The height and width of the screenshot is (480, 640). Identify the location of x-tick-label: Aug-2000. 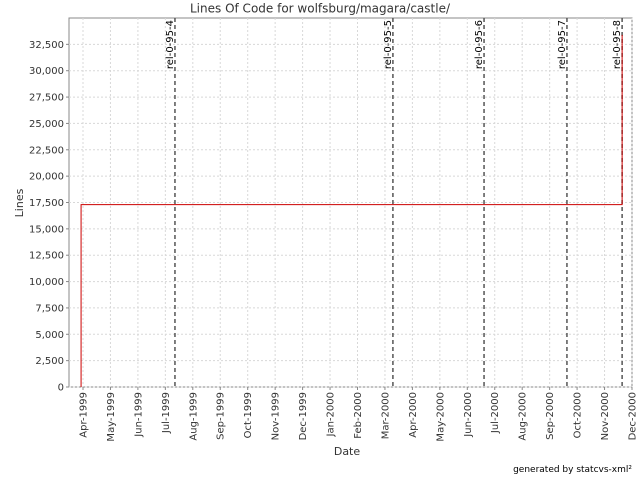
(523, 416).